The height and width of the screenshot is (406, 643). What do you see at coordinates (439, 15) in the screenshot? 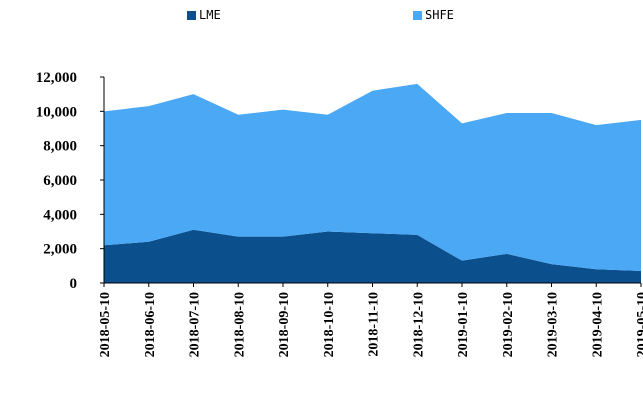
I see `legend-label-shfe: SHFE` at bounding box center [439, 15].